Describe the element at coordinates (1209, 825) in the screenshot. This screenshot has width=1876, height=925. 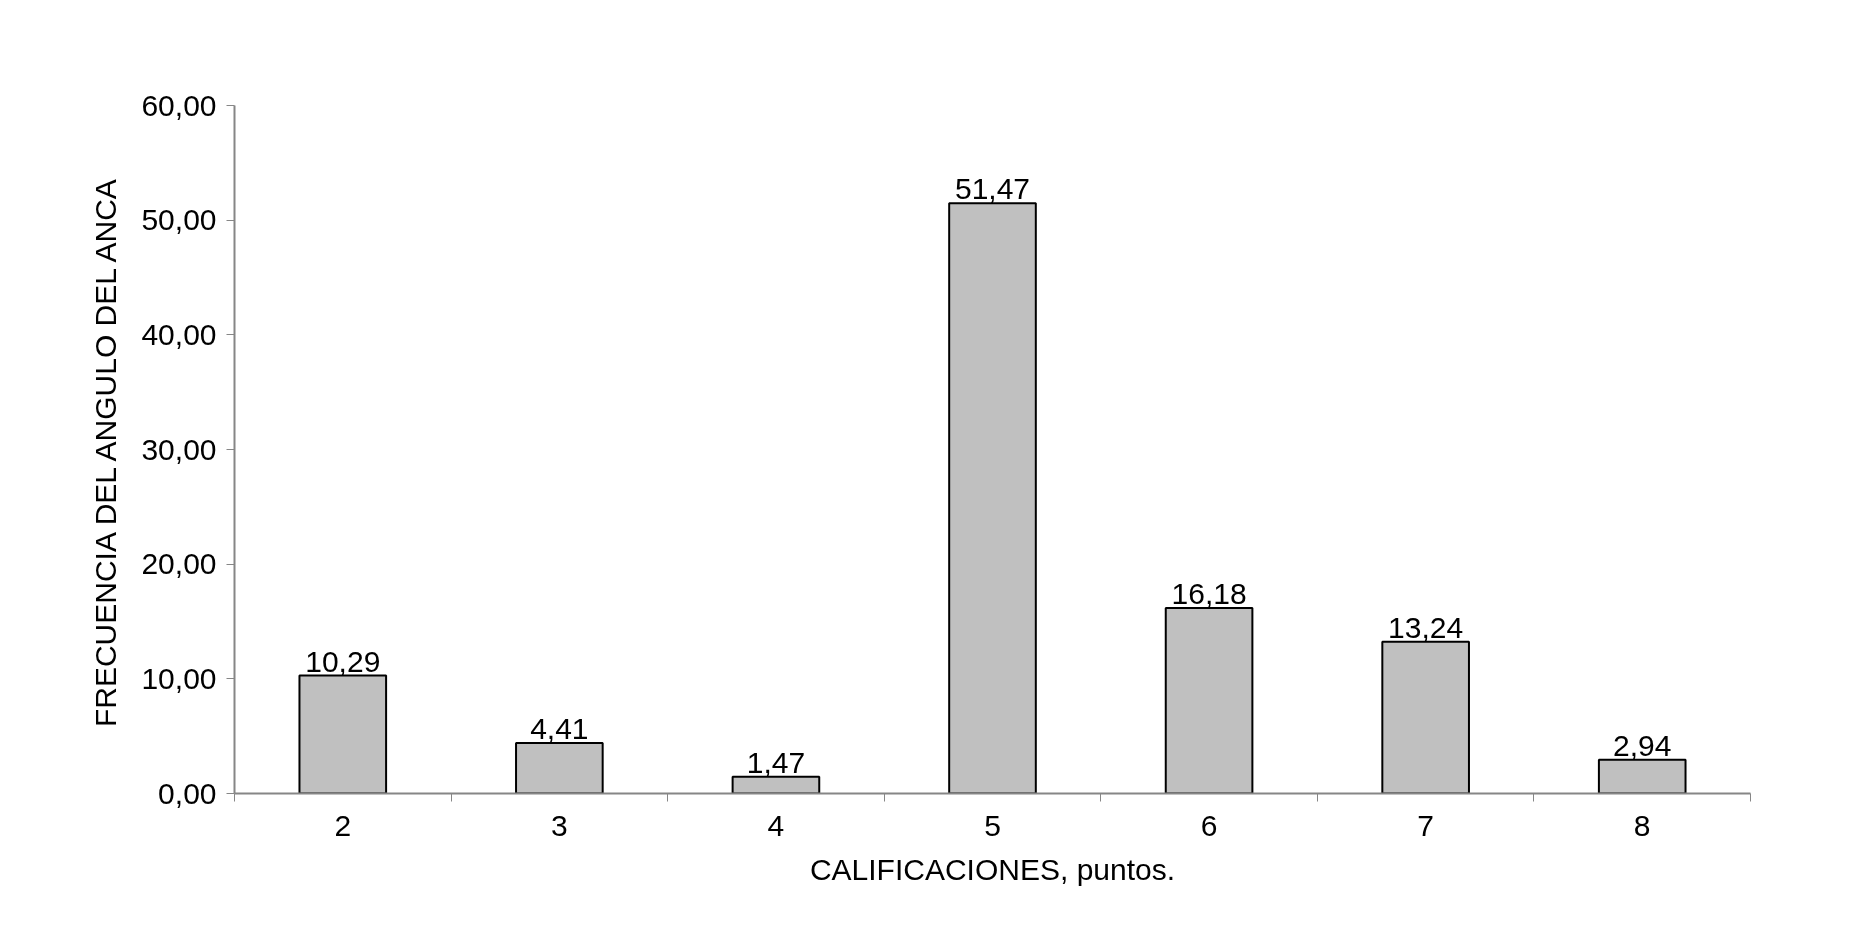
I see `x-tick-label: 6` at that location.